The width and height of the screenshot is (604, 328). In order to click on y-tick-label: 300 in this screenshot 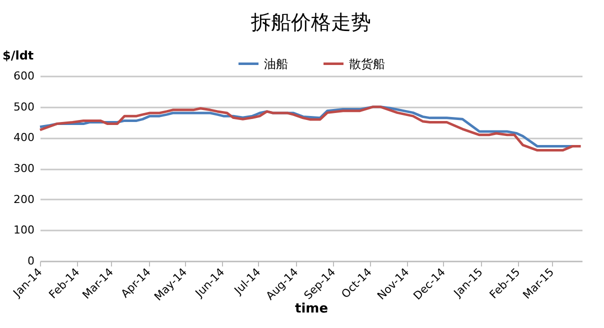, I will do `click(24, 168)`.